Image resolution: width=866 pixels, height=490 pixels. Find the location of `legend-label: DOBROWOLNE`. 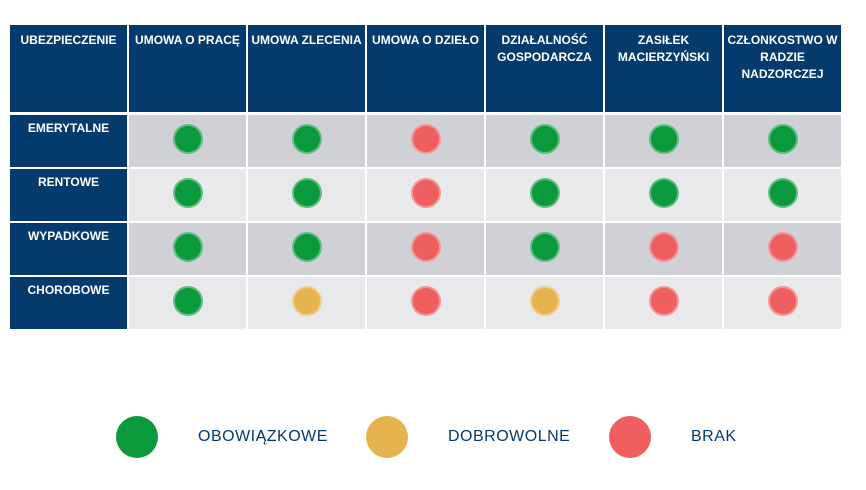

legend-label: DOBROWOLNE is located at coordinates (509, 436).